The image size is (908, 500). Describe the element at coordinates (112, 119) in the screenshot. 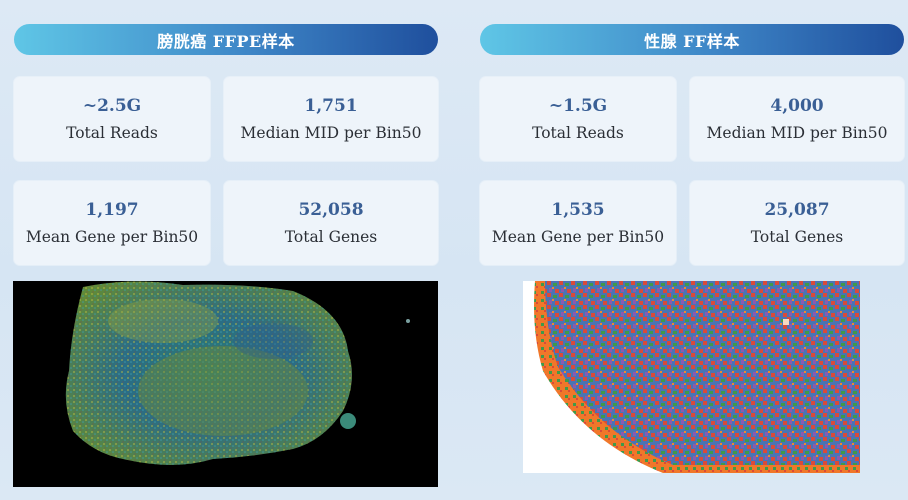

I see `stat-card-total-reads: ~2.5G Total Reads` at that location.